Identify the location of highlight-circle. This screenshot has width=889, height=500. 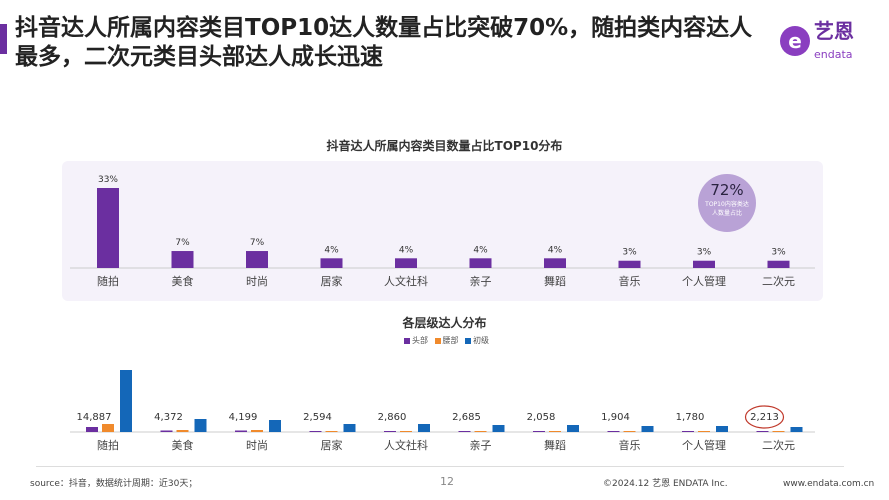
(764, 417).